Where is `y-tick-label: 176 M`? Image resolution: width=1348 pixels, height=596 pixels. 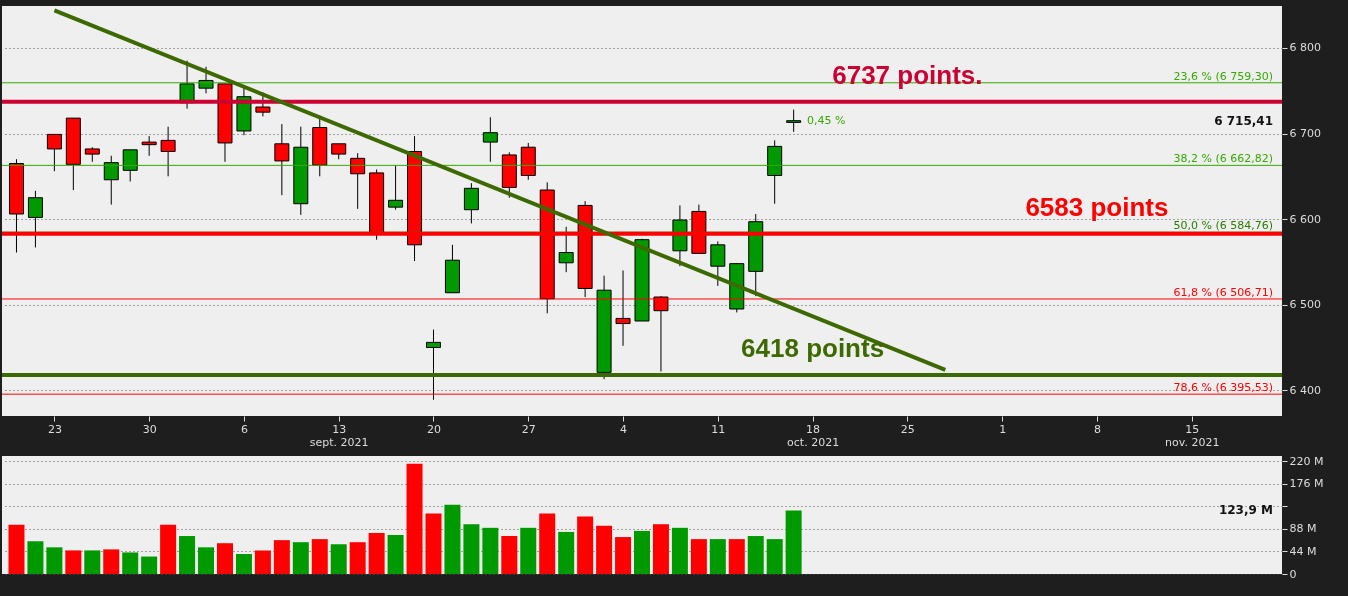
y-tick-label: 176 M is located at coordinates (1306, 484).